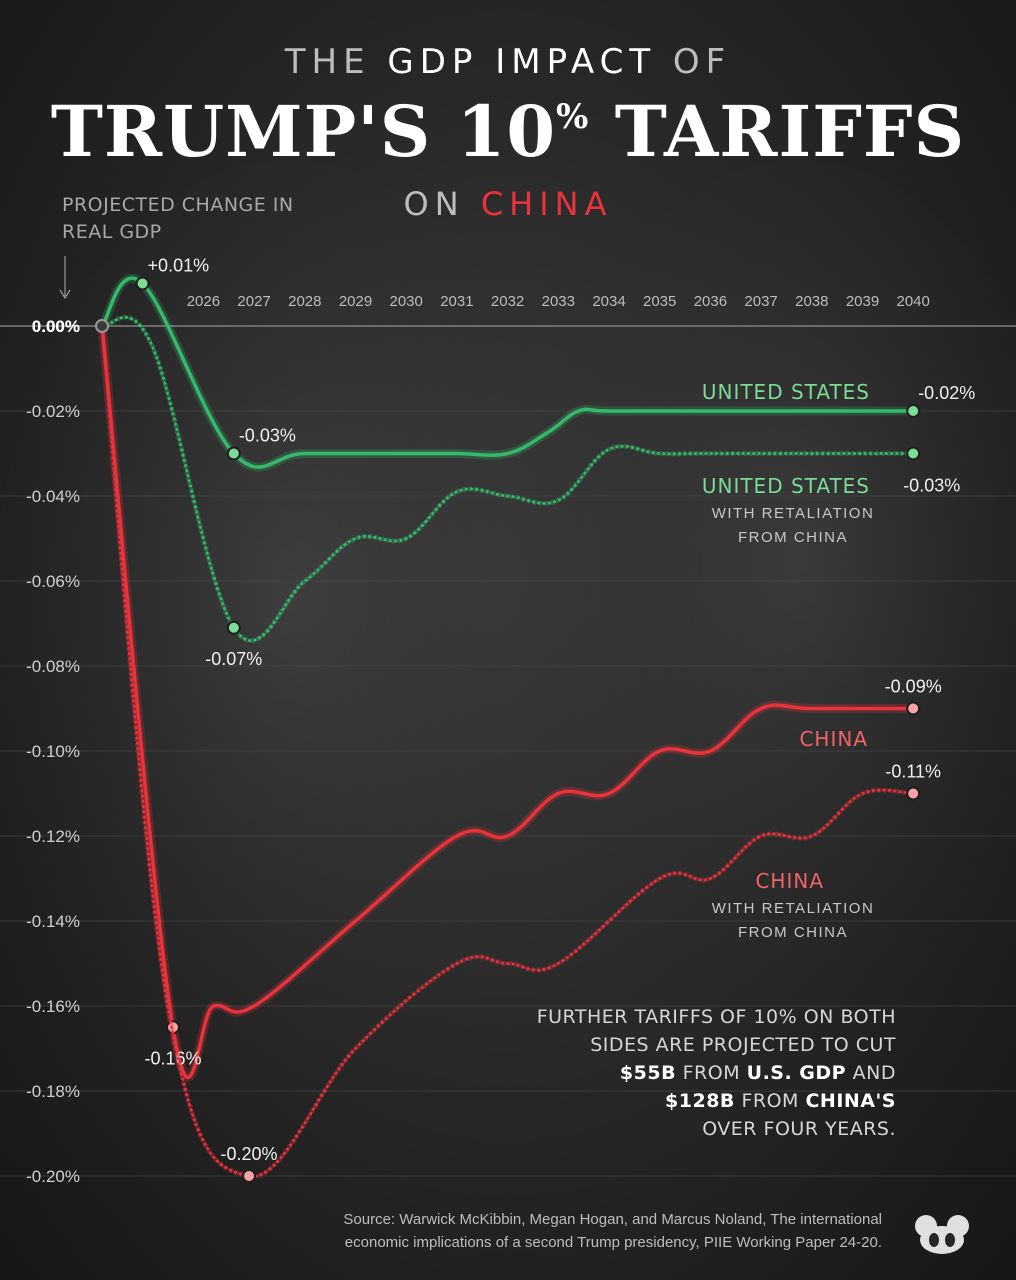 The image size is (1016, 1280). Describe the element at coordinates (710, 301) in the screenshot. I see `x-tick-label: 2036` at that location.